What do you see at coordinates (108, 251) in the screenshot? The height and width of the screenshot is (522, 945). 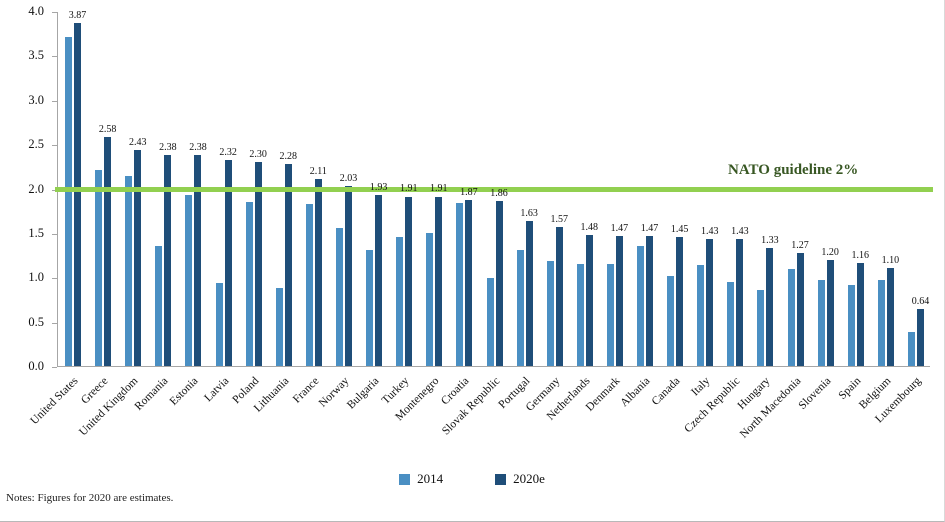 I see `bar-2020e-greece` at bounding box center [108, 251].